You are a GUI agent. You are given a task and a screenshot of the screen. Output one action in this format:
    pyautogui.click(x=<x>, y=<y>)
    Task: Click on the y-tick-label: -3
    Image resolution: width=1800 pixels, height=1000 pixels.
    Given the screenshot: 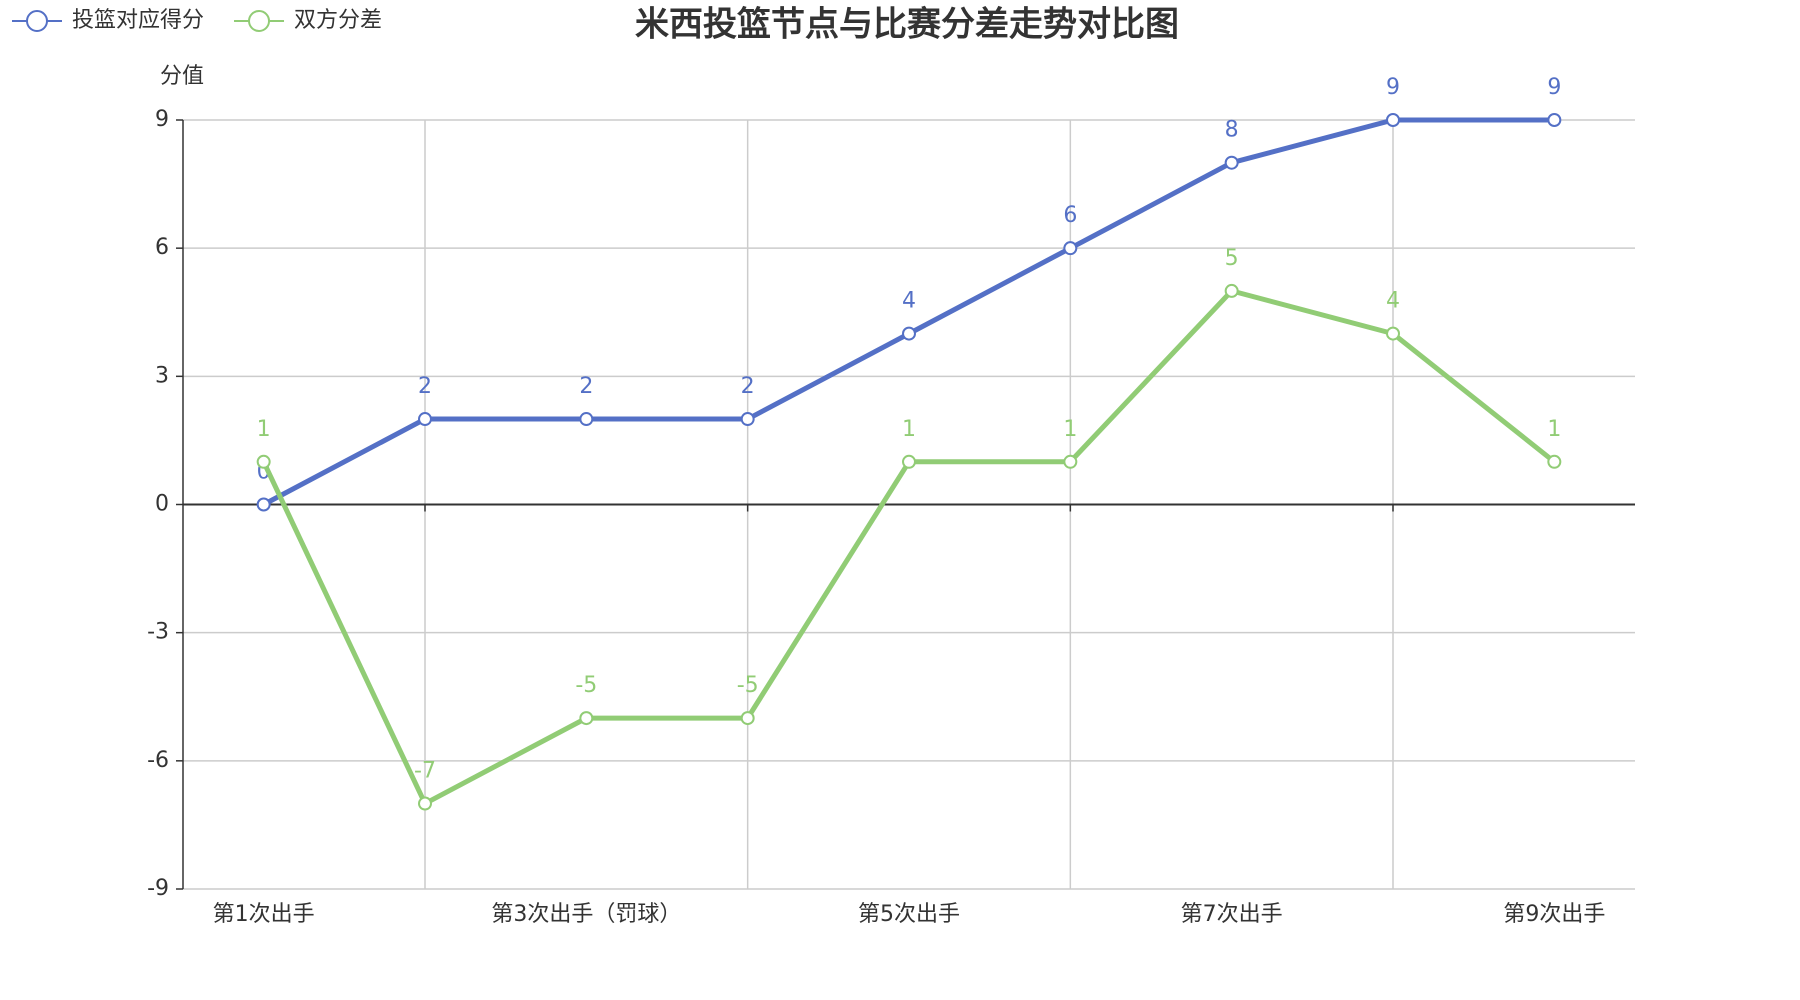 What is the action you would take?
    pyautogui.click(x=158, y=632)
    